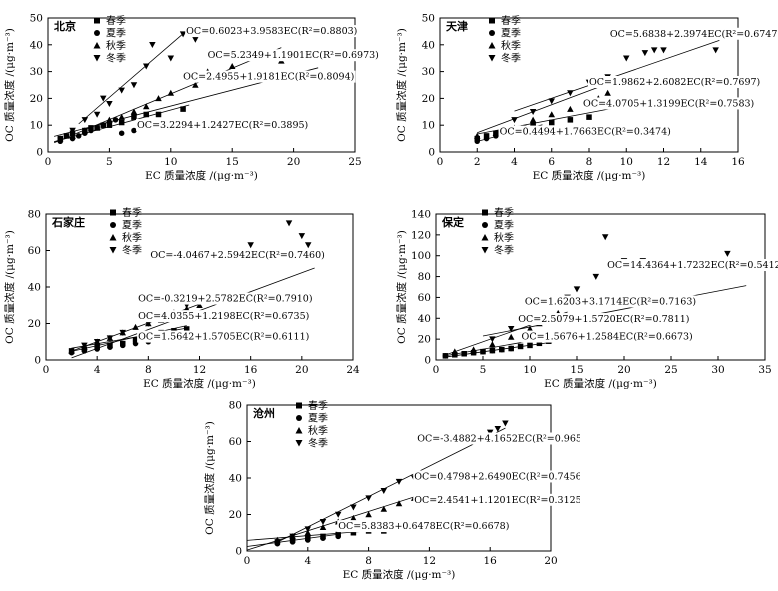  I want to click on x-tick-label: 12, so click(199, 370).